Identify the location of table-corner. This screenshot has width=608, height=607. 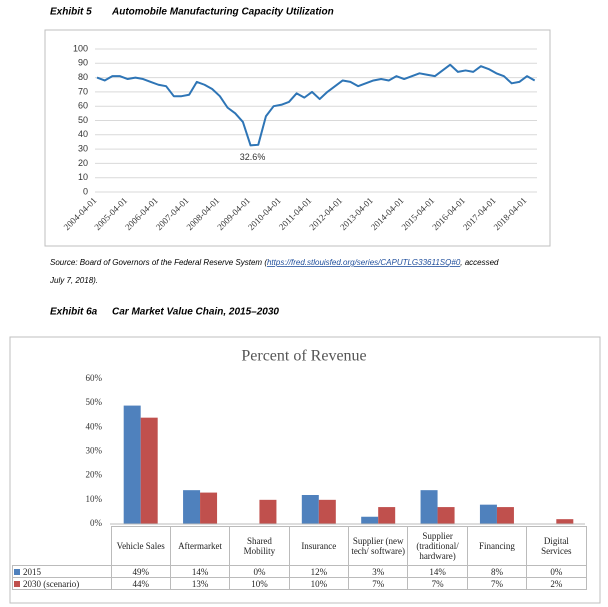
(62, 546).